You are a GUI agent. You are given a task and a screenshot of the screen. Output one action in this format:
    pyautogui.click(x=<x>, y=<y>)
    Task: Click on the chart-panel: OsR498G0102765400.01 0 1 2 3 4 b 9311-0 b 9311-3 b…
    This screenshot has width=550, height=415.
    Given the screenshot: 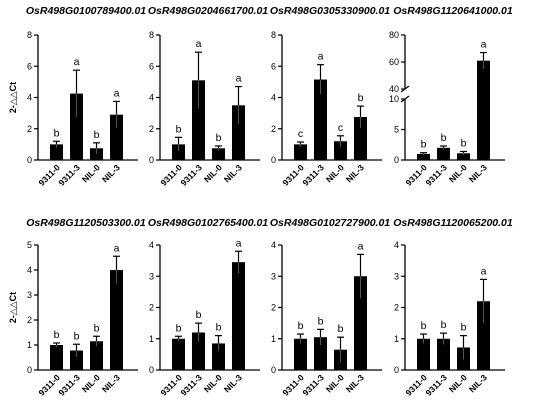 What is the action you would take?
    pyautogui.click(x=208, y=307)
    